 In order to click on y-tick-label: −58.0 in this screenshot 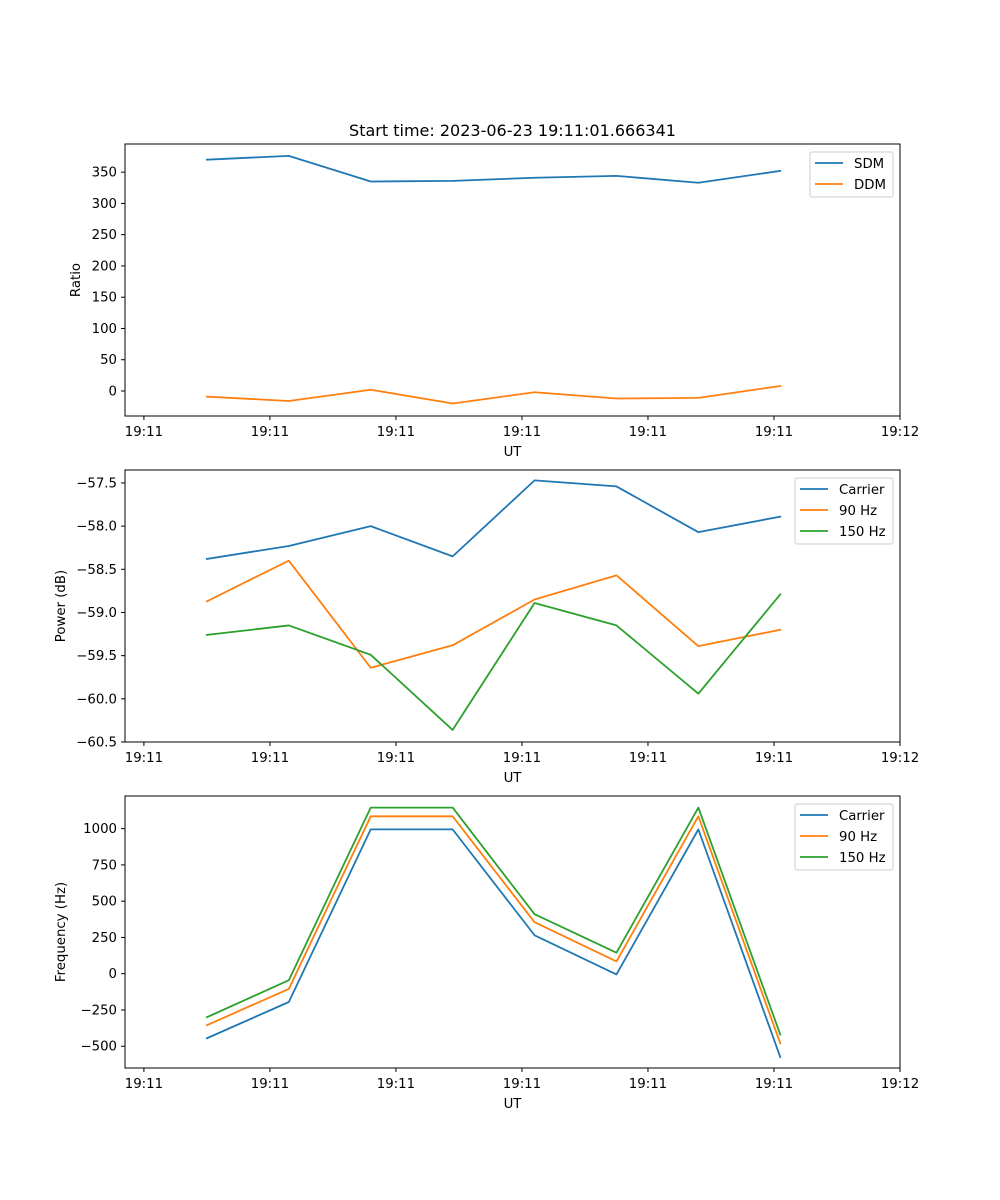, I will do `click(96, 527)`.